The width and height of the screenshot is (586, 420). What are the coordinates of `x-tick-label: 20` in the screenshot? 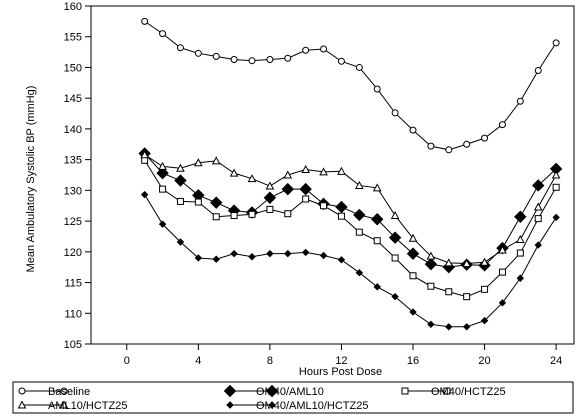 It's located at (484, 361).